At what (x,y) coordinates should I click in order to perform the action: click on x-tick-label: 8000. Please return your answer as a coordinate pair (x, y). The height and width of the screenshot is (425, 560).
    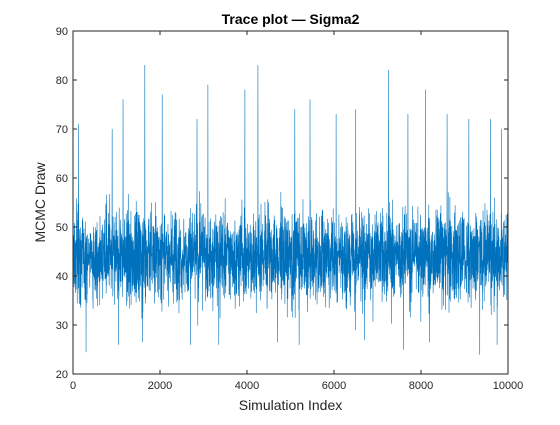
    Looking at the image, I should click on (421, 386).